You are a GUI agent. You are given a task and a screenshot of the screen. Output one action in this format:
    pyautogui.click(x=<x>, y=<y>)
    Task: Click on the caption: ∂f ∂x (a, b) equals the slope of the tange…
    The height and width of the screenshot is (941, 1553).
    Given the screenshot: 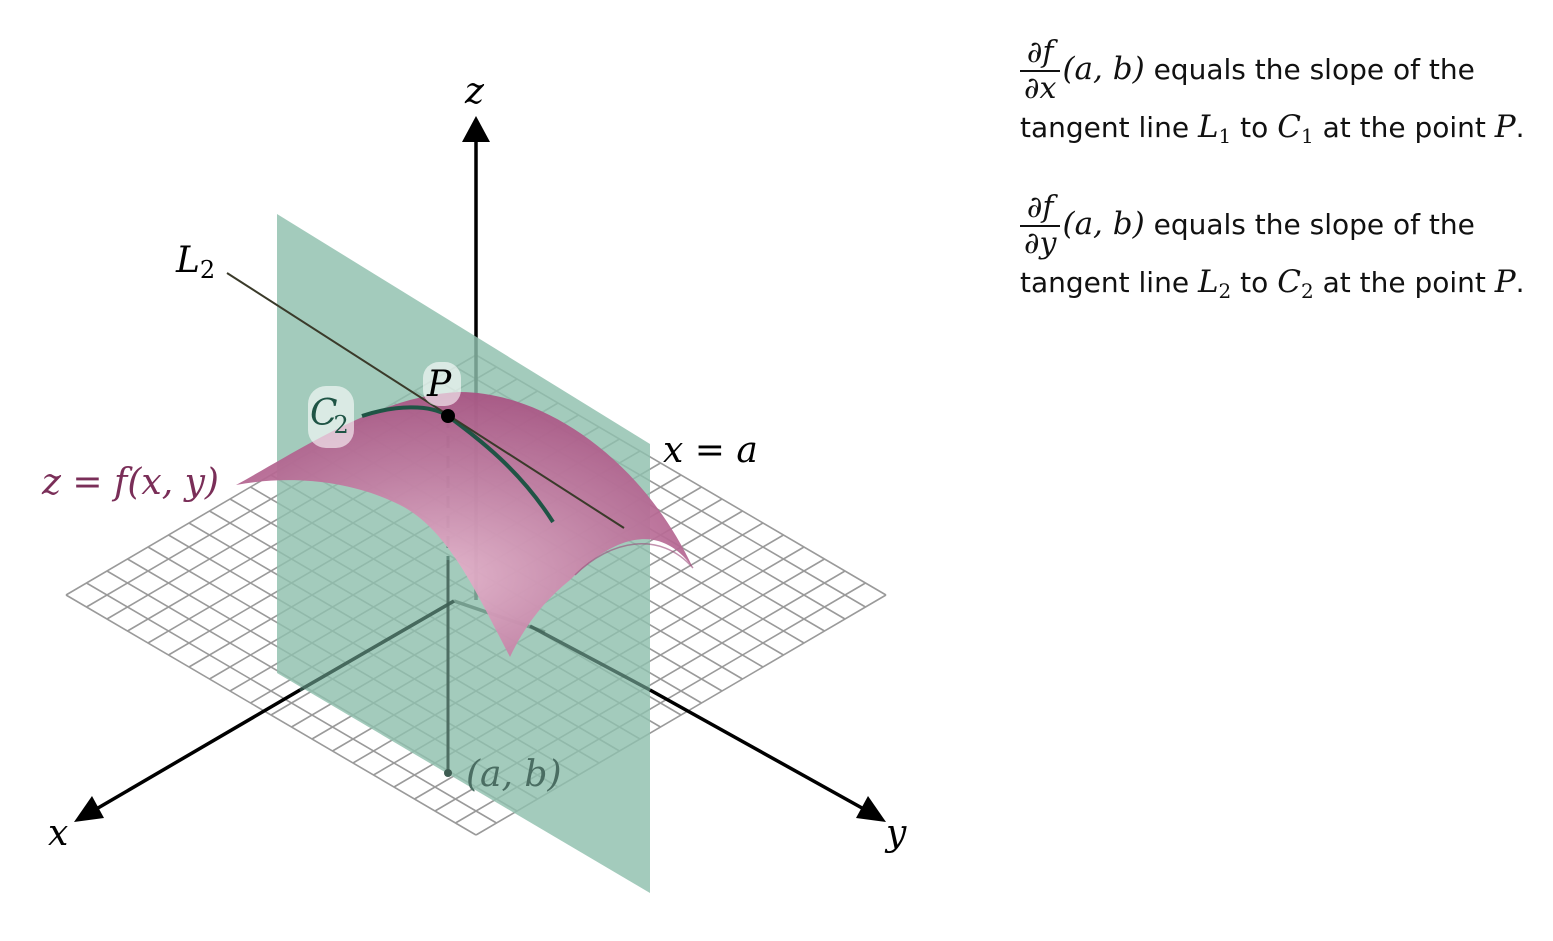 What is the action you would take?
    pyautogui.click(x=1285, y=174)
    